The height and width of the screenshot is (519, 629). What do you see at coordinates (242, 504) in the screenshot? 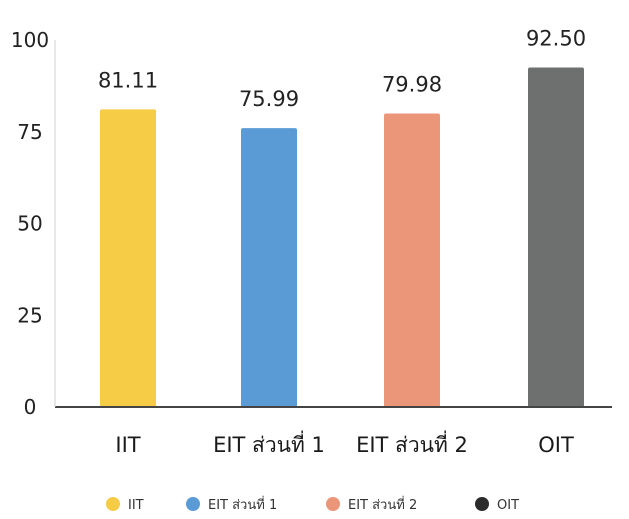
I see `legend-label: EIT ส่วนที่ 1` at bounding box center [242, 504].